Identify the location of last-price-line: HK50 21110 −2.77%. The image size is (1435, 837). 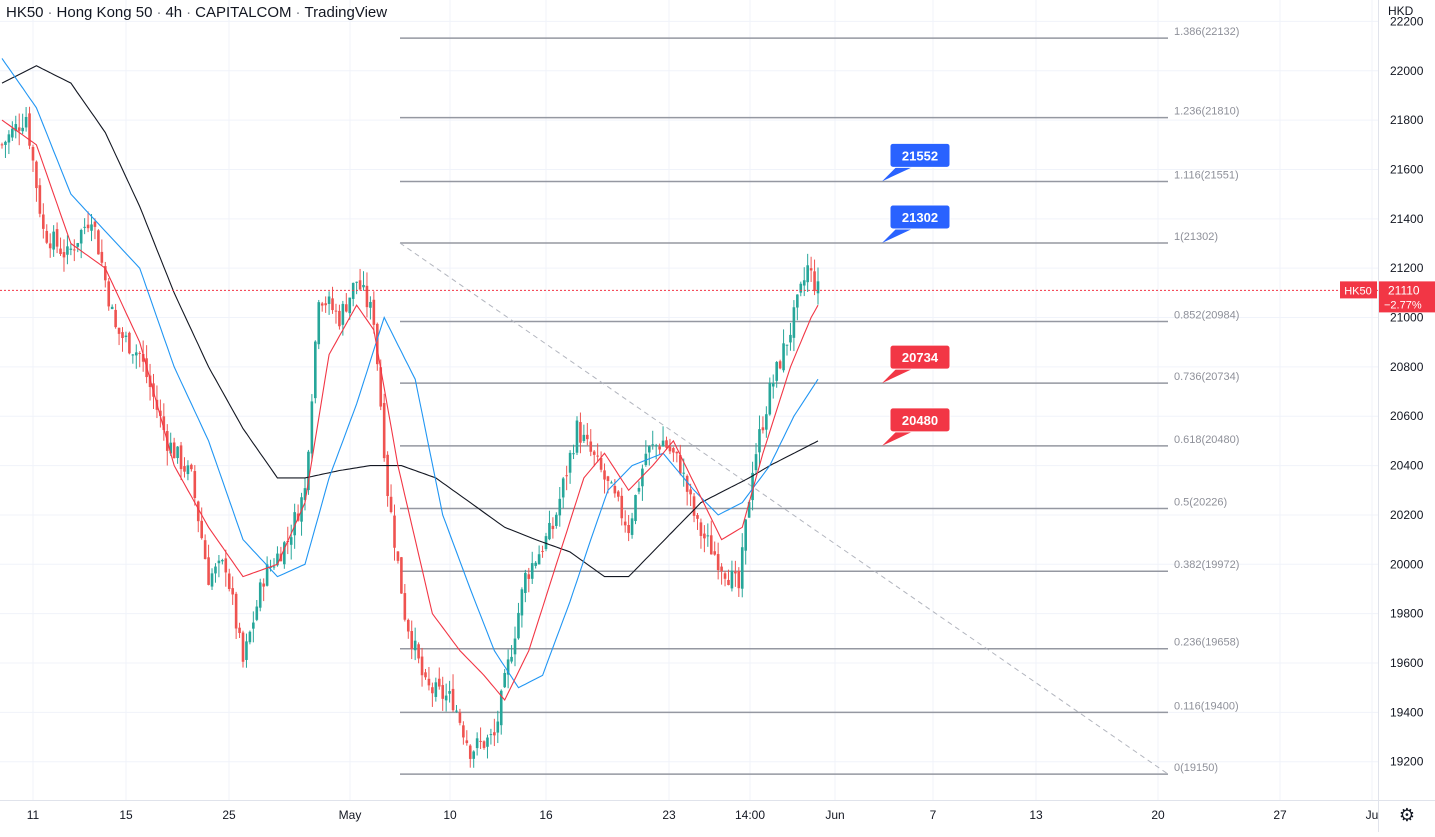
(717, 297).